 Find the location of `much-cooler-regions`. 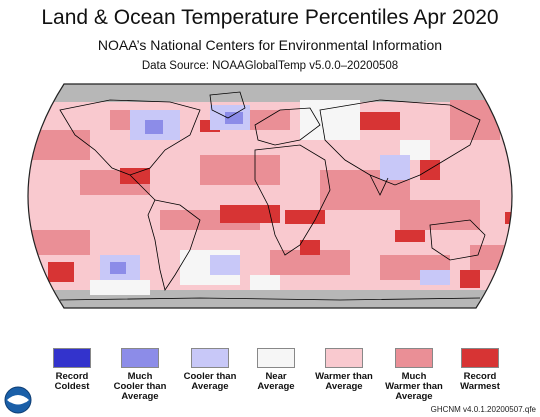

much-cooler-regions is located at coordinates (176, 193).